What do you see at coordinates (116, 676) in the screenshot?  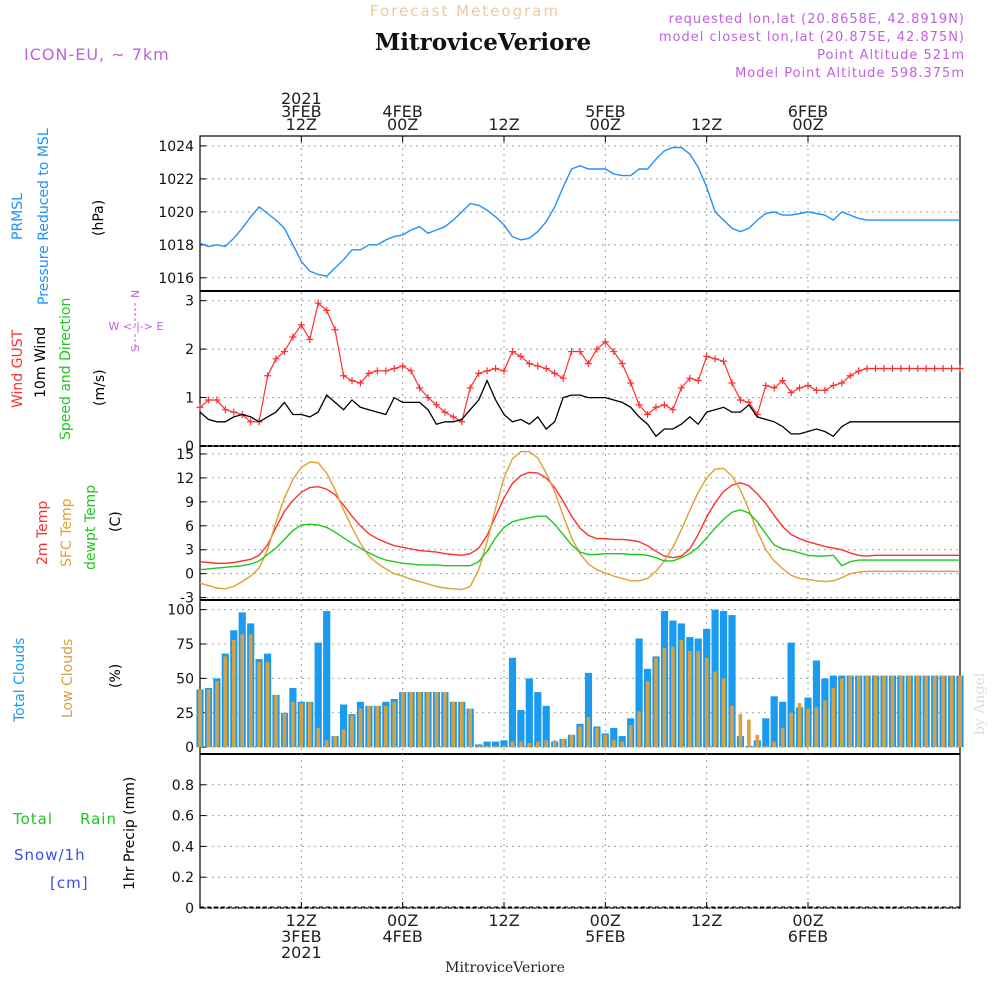 I see `cloud-unit: (%)` at bounding box center [116, 676].